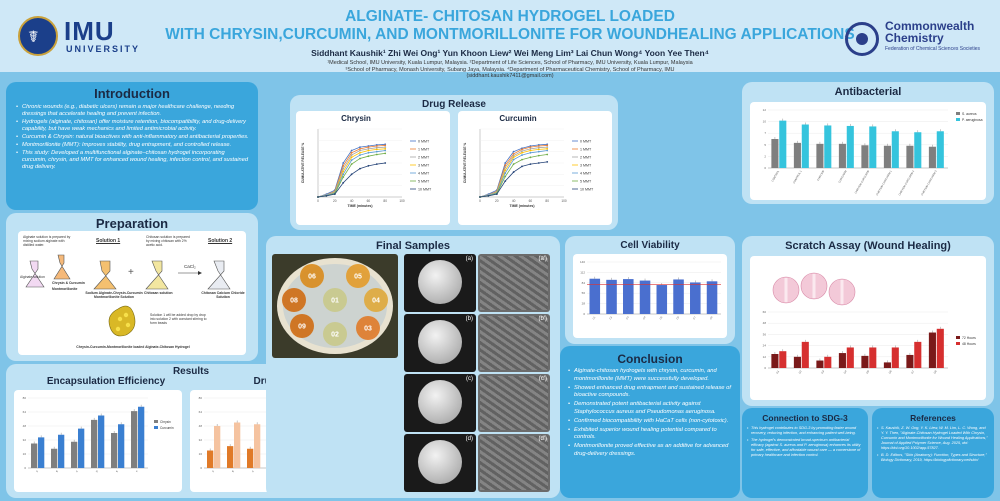  Describe the element at coordinates (25, 440) in the screenshot. I see `y-tick-label: 32` at that location.